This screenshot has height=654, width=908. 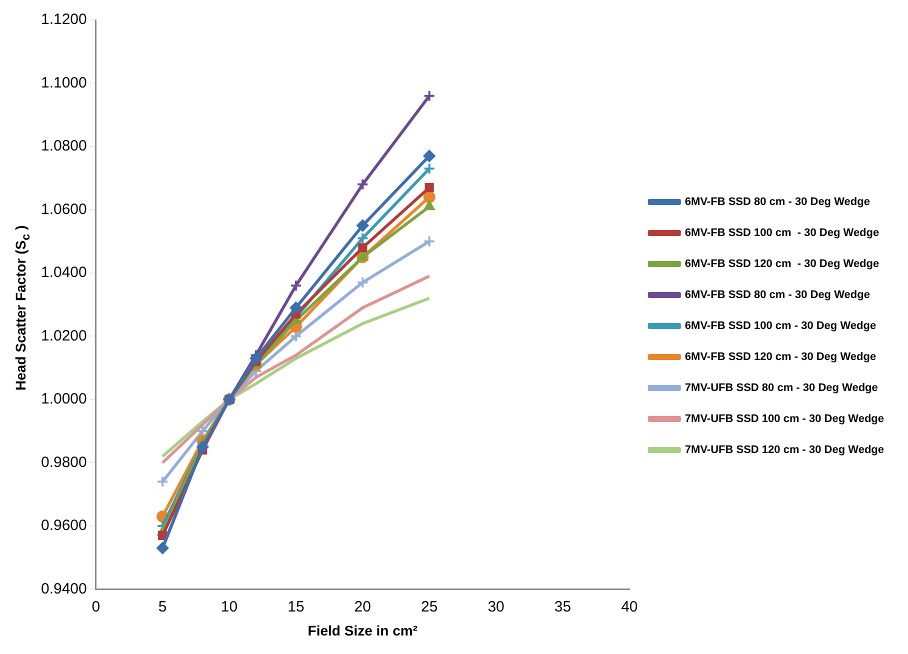 What do you see at coordinates (784, 450) in the screenshot?
I see `legend-label: 7MV-UFB SSD 120 cm - 30 Deg Wedge` at bounding box center [784, 450].